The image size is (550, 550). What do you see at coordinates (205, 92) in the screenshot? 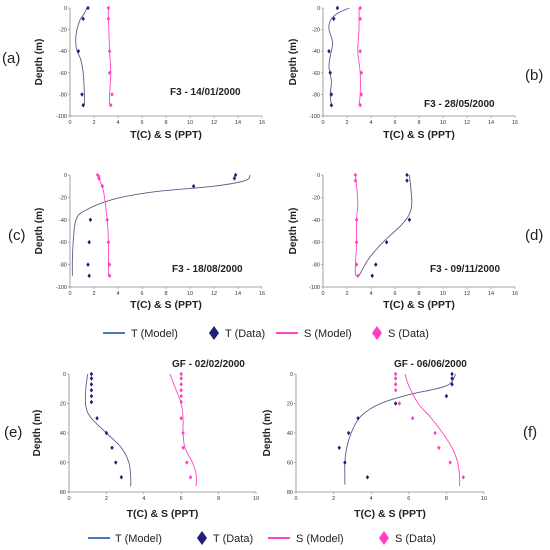
I see `panel-title: F3 - 14/01/2000` at bounding box center [205, 92].